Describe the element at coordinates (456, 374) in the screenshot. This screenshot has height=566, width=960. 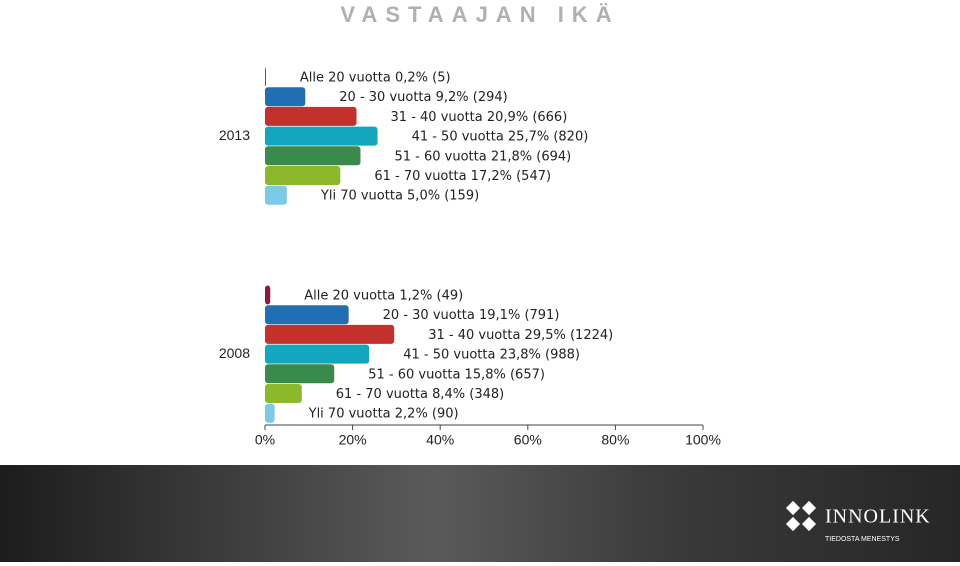
I see `value-label: 51 - 60 vuotta 15,8% (657)` at that location.